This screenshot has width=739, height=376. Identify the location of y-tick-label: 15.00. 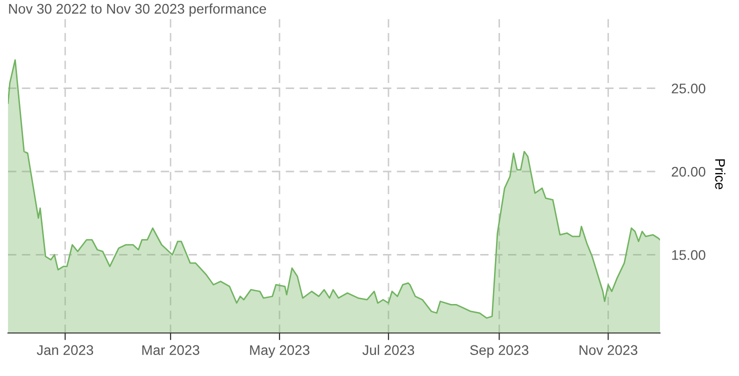
(689, 255).